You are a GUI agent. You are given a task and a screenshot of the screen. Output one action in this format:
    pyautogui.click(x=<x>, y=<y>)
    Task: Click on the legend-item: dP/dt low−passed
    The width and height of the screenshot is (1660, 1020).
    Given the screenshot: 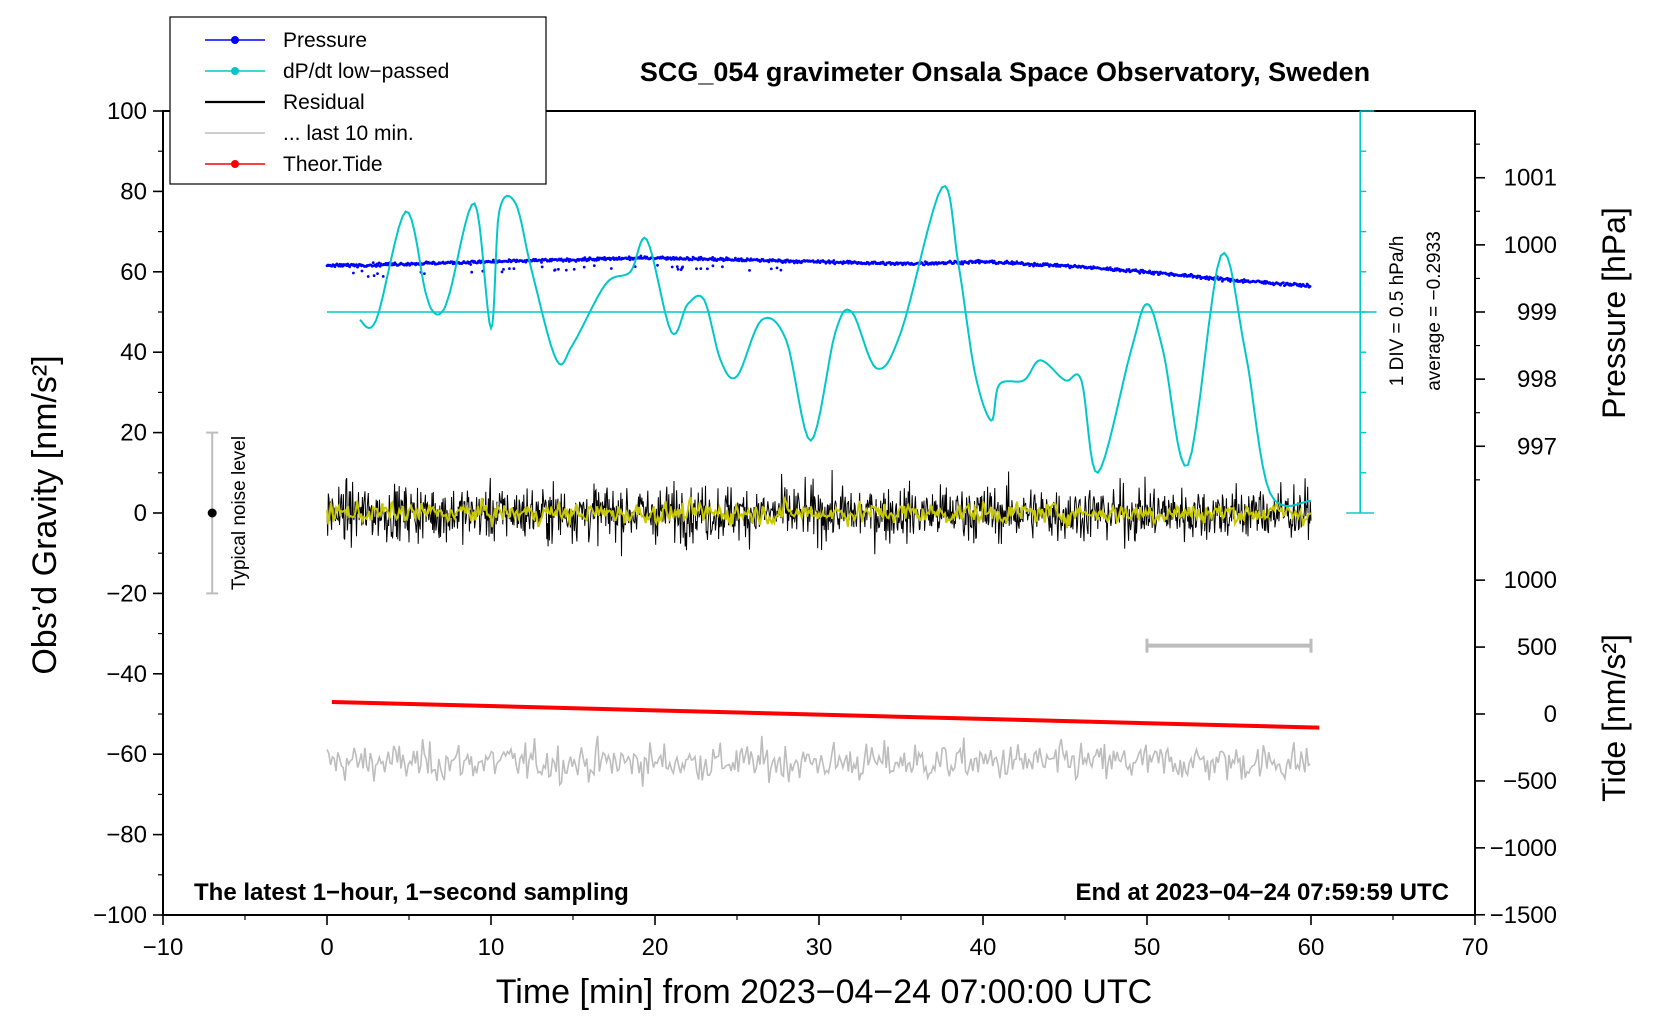 What is the action you would take?
    pyautogui.click(x=327, y=71)
    